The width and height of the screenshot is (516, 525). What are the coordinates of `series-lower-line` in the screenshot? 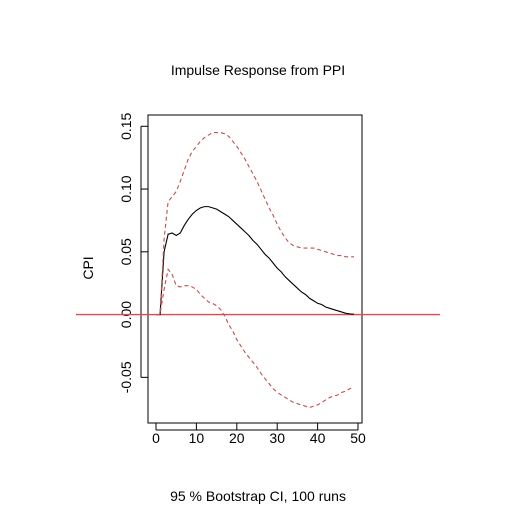 It's located at (255, 338).